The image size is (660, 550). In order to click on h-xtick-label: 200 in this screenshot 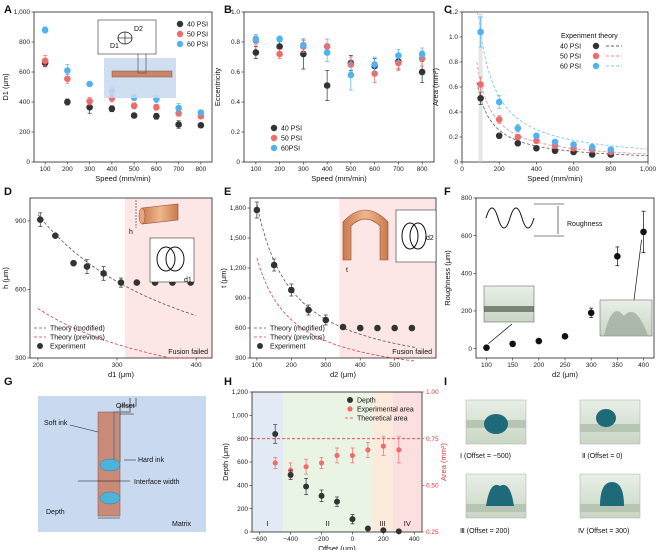, I will do `click(383, 539)`.